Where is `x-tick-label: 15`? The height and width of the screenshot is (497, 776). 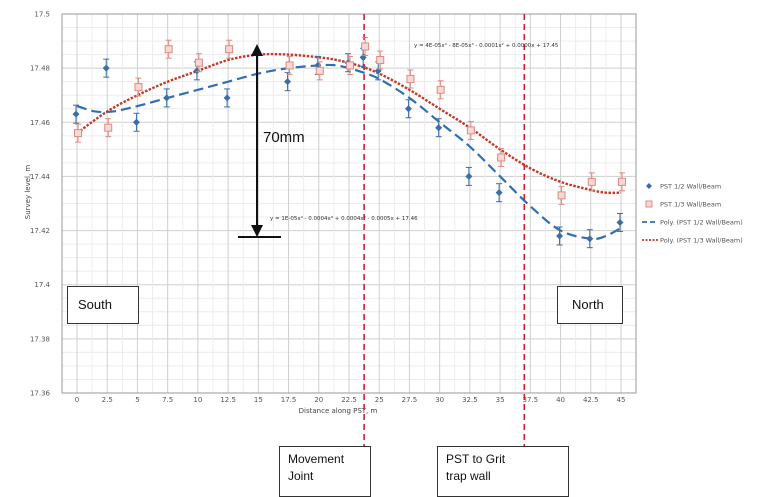 x-tick-label: 15 is located at coordinates (258, 400).